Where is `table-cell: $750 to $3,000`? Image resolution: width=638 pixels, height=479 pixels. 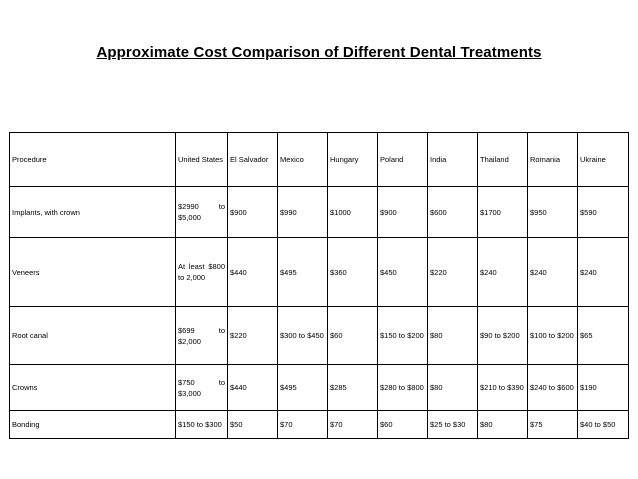
table-cell: $750 to $3,000 is located at coordinates (201, 387).